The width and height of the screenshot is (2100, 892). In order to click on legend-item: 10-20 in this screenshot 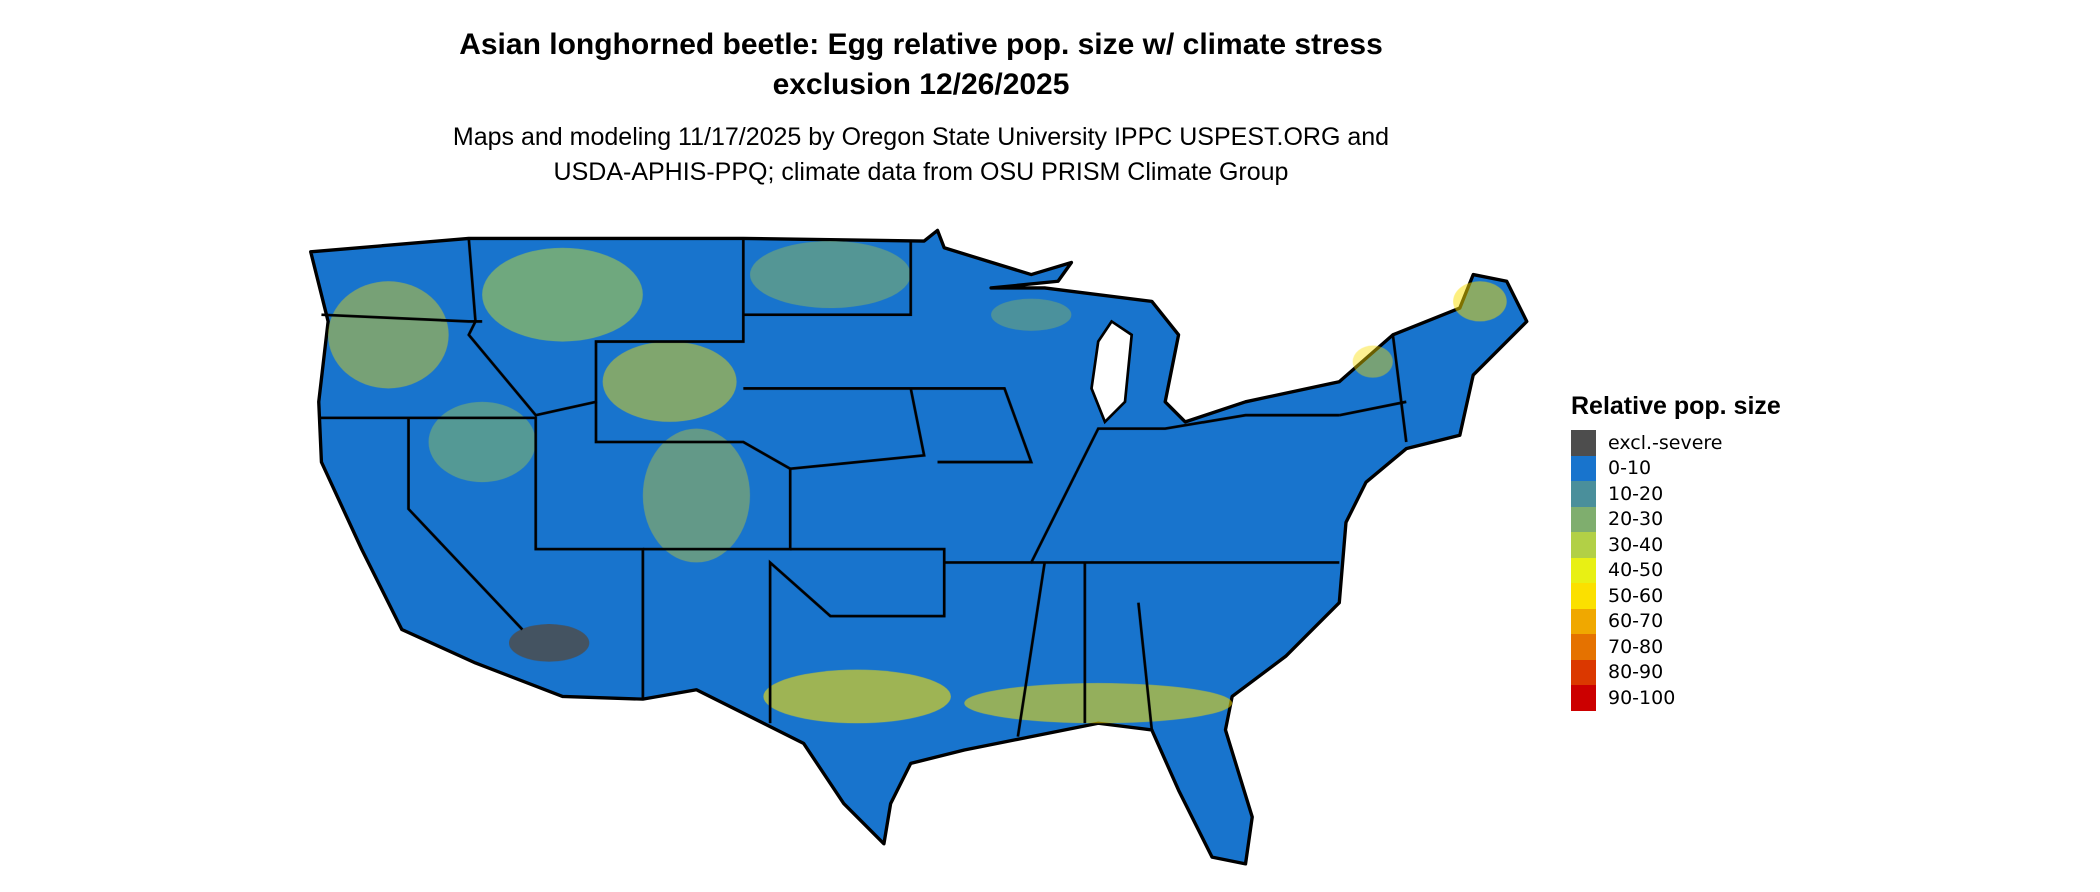, I will do `click(1647, 494)`.